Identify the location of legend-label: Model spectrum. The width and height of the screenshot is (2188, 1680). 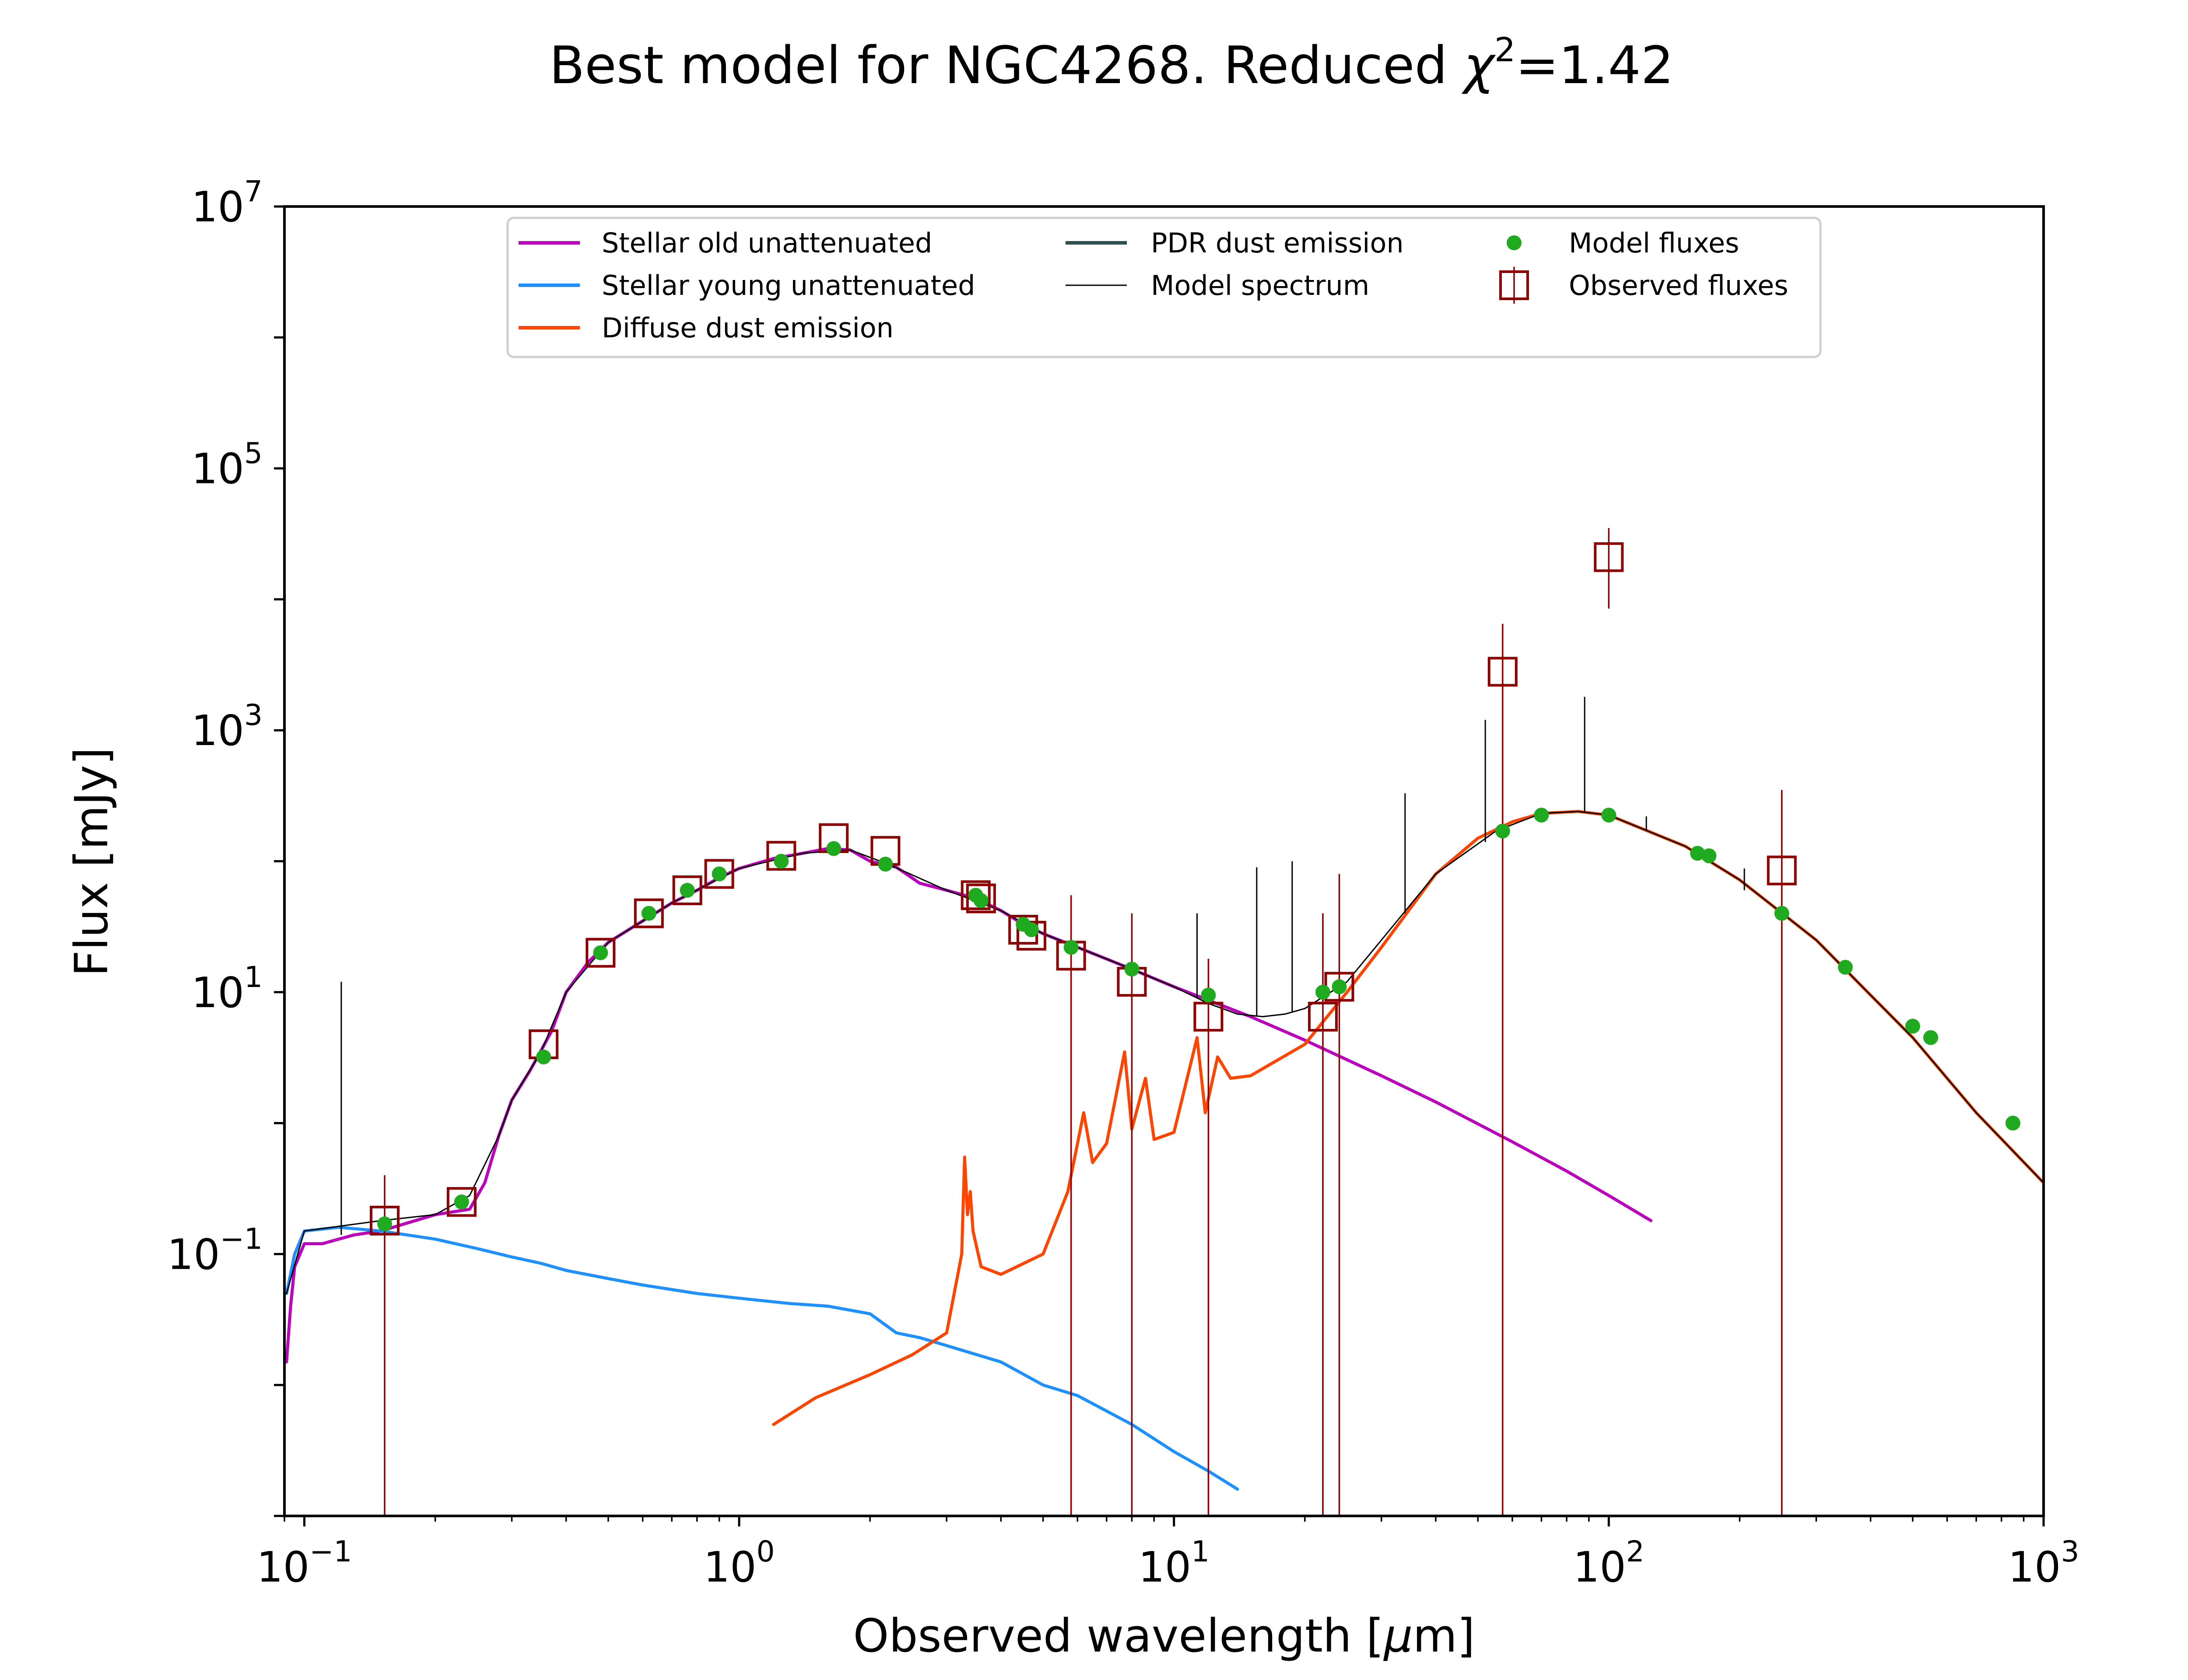
(1260, 285).